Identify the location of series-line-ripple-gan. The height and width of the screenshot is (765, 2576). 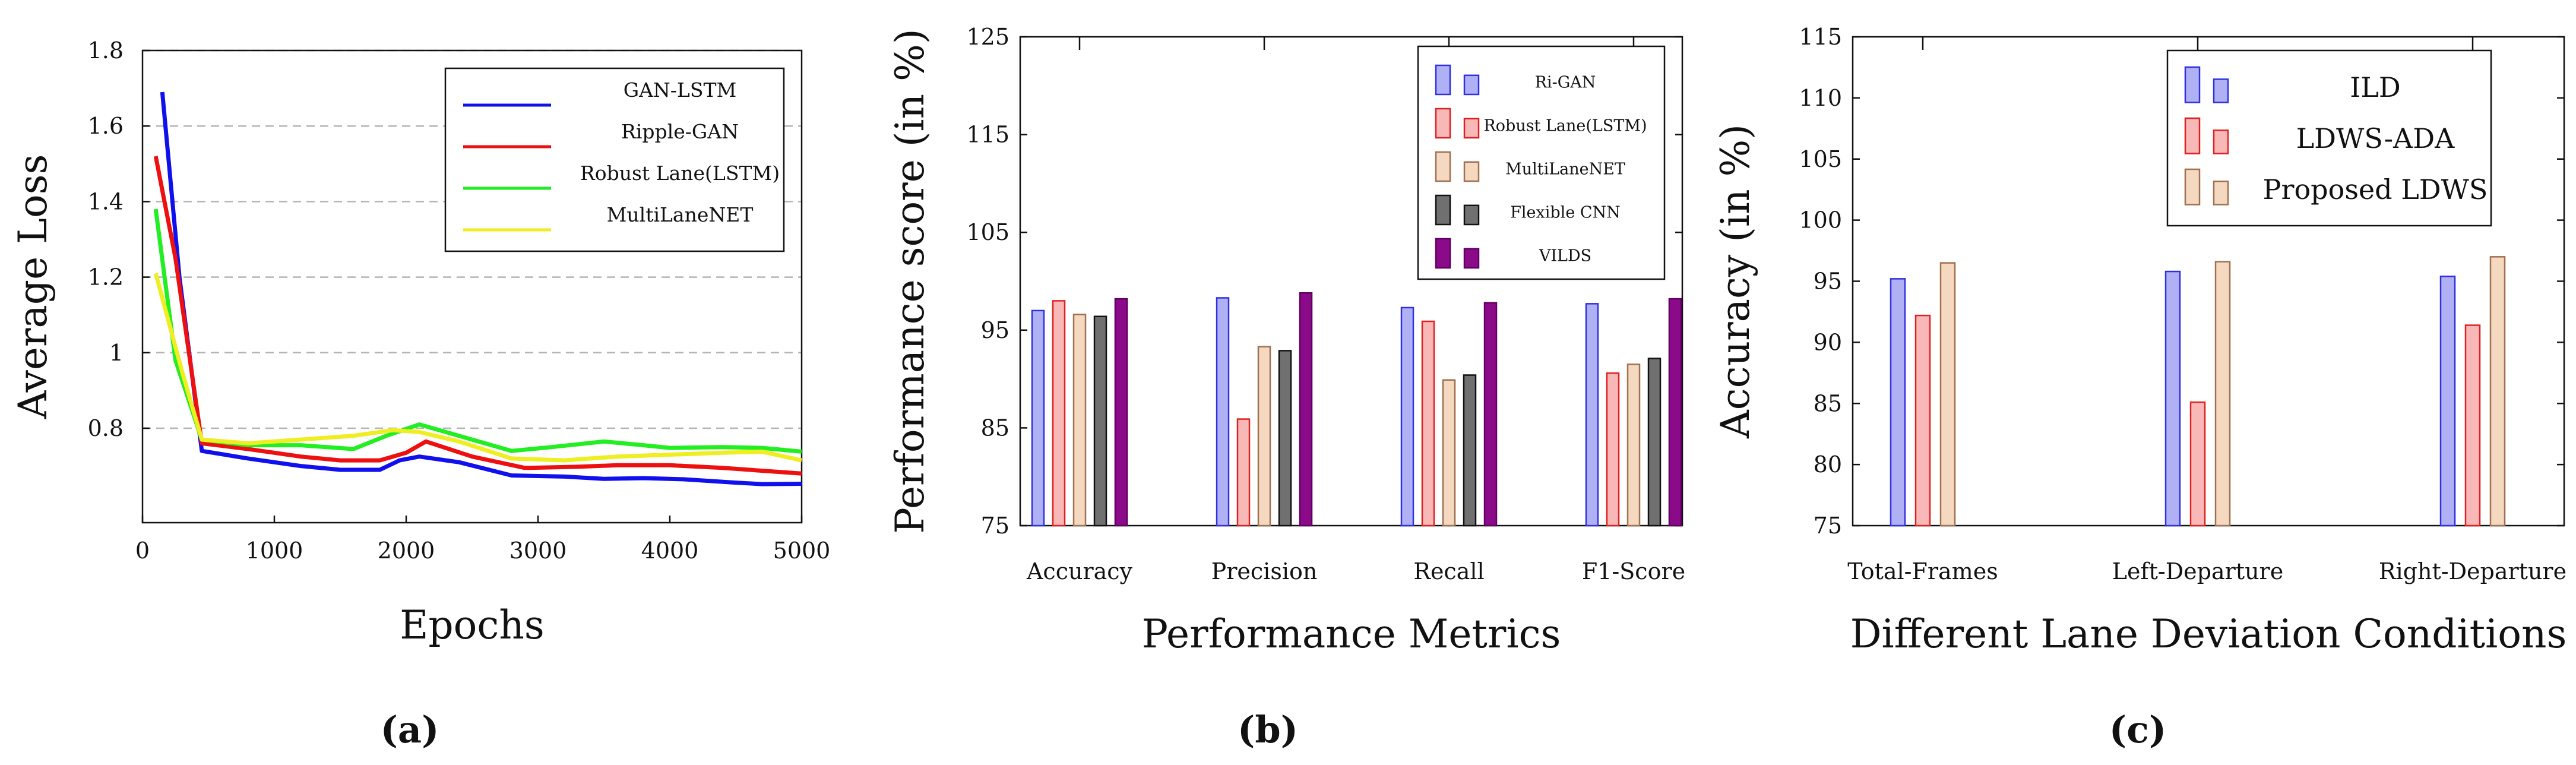
(477, 316).